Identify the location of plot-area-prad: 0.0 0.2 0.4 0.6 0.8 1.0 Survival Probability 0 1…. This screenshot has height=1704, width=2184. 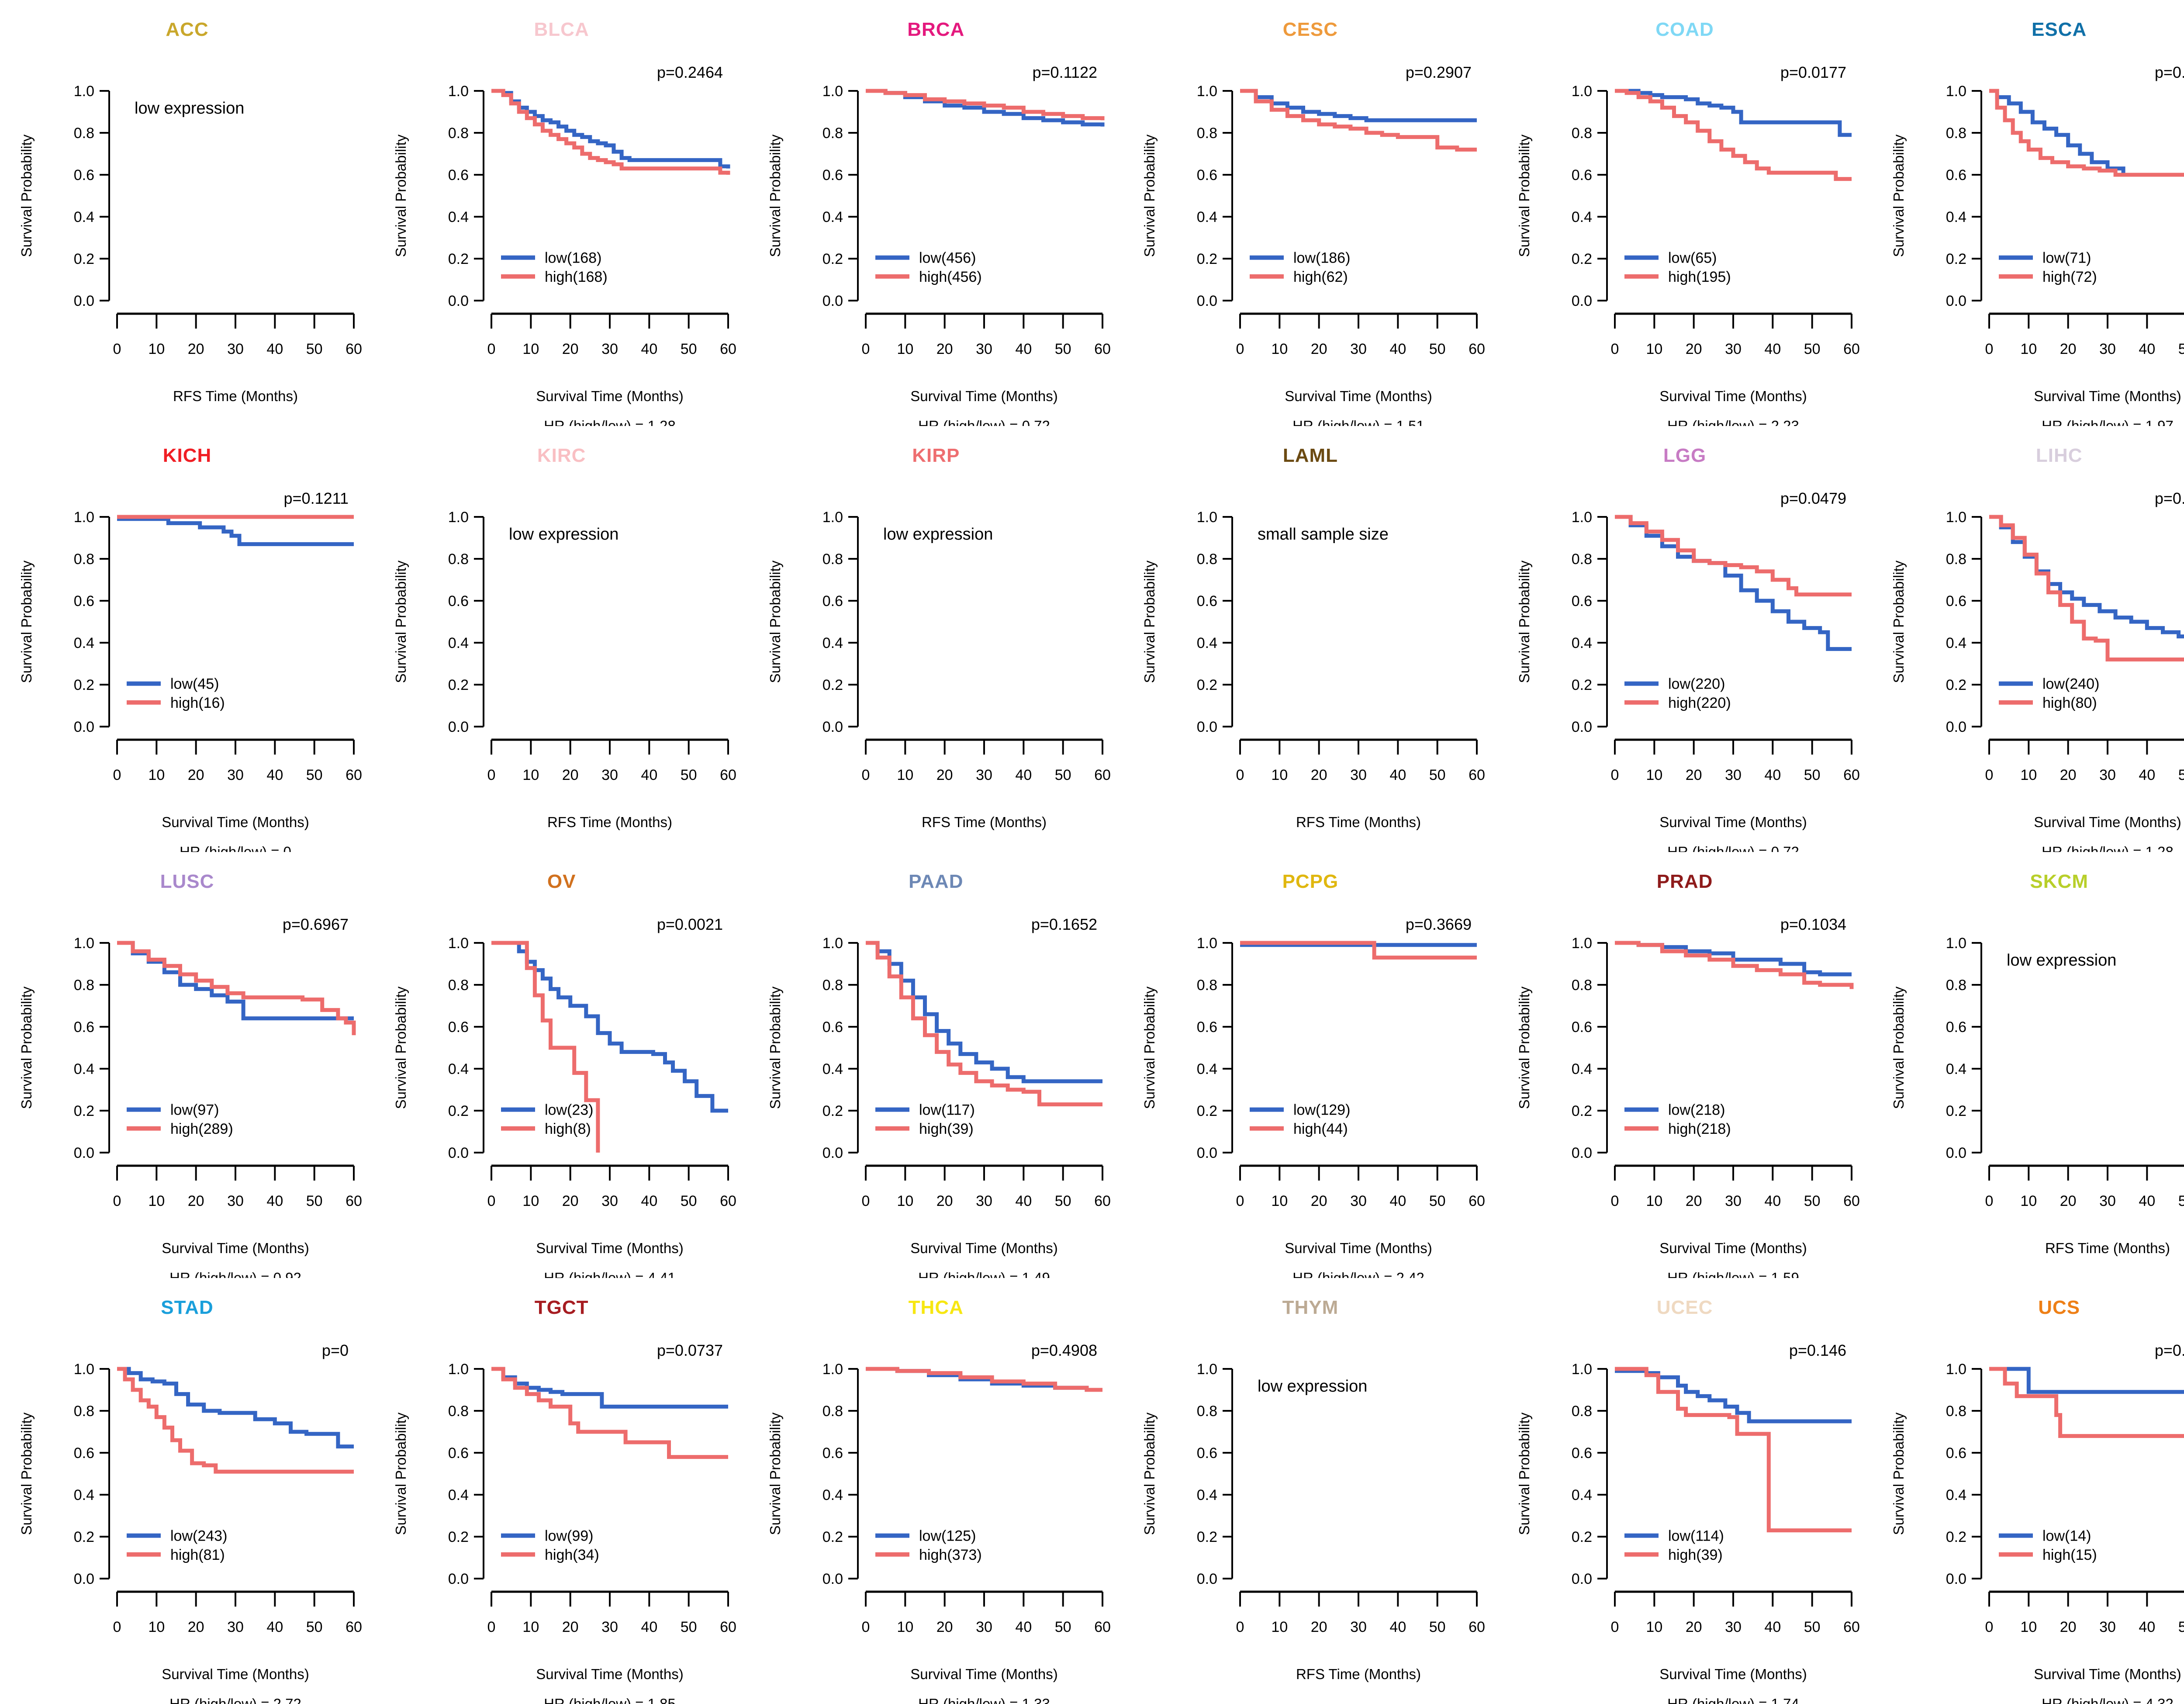
(1688, 1096).